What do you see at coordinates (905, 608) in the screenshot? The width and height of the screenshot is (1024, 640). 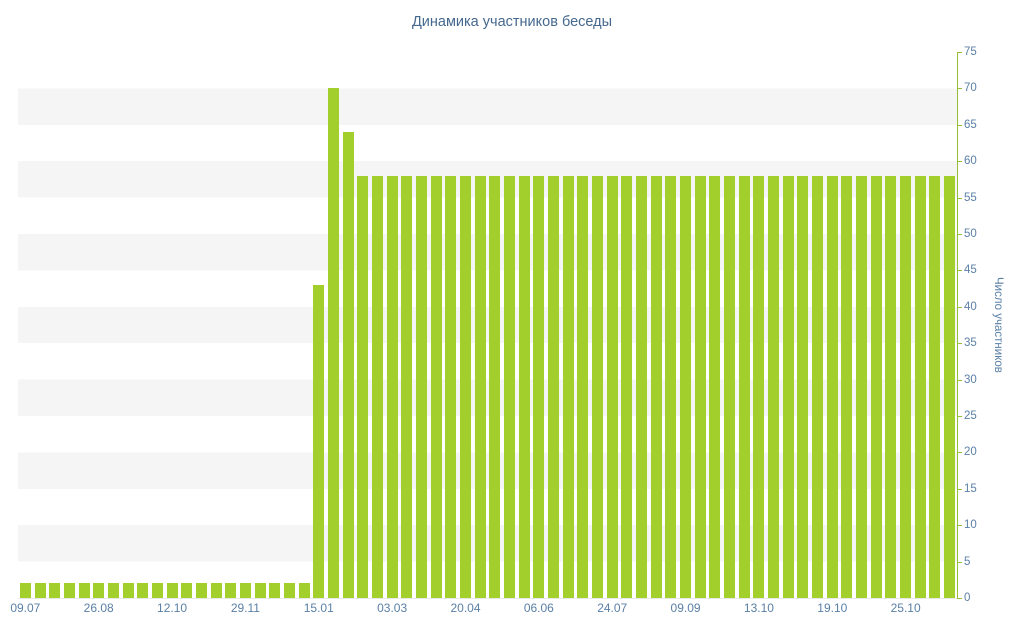 I see `x-tick-label: 25.10` at bounding box center [905, 608].